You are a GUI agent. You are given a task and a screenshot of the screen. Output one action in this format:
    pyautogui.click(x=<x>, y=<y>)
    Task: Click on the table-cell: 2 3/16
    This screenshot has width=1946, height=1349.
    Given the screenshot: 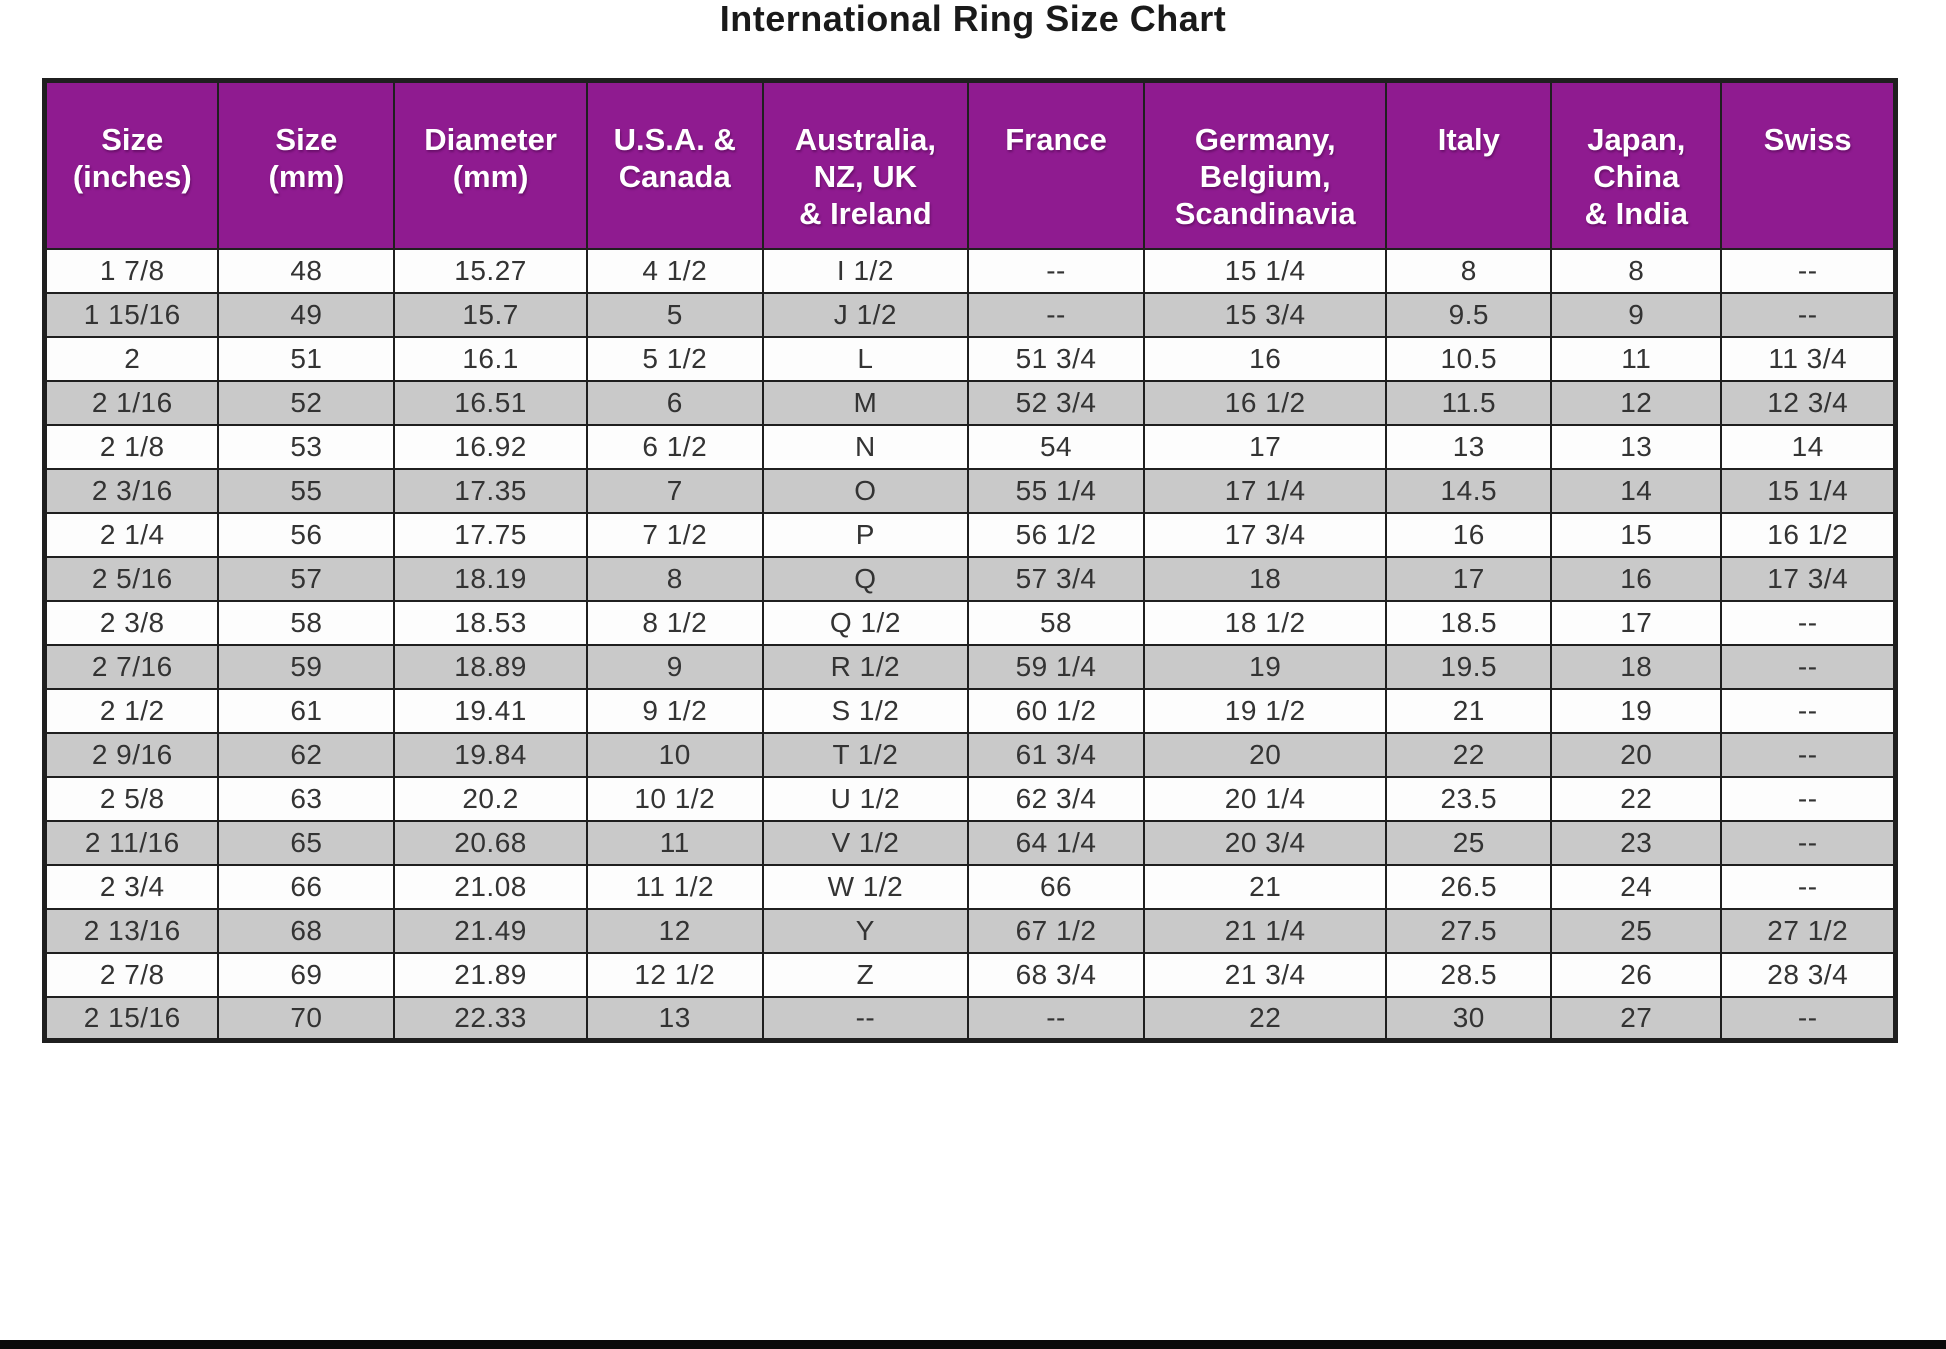 What is the action you would take?
    pyautogui.click(x=131, y=490)
    